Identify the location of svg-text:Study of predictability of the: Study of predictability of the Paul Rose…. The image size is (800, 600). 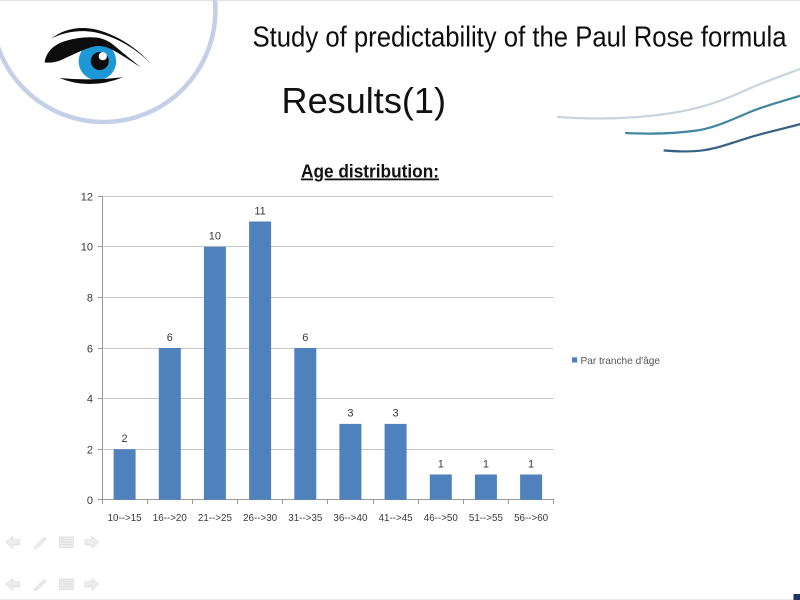
(520, 38).